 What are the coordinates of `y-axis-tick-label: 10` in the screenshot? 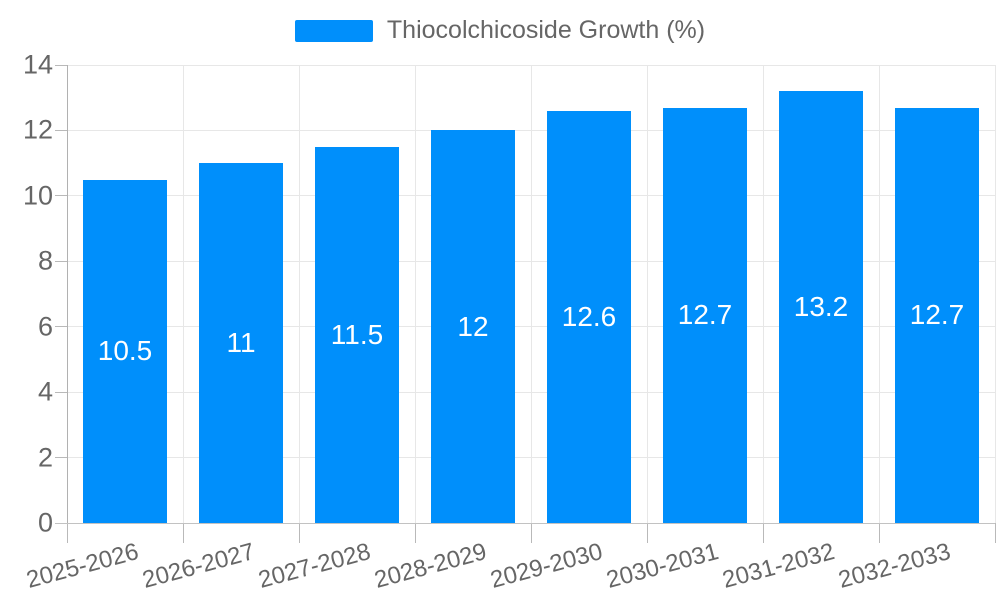 It's located at (37, 195).